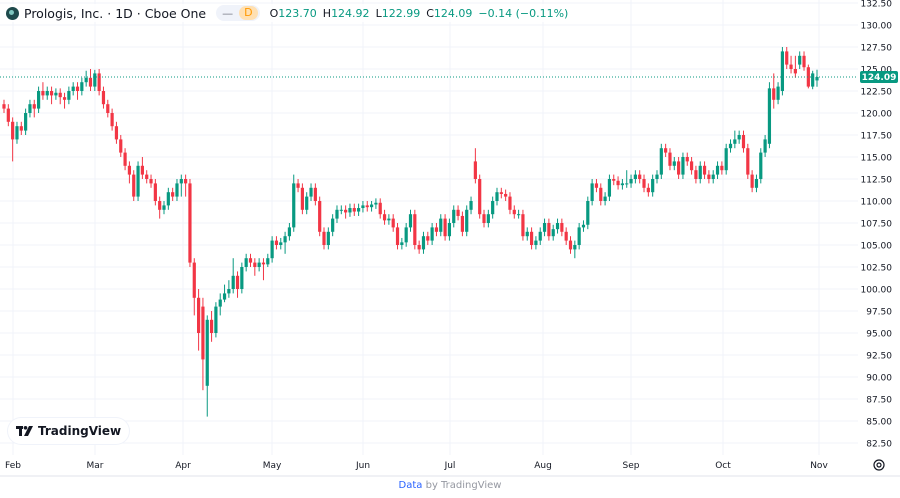 The image size is (900, 498). I want to click on price-tick-label: 90.00, so click(879, 379).